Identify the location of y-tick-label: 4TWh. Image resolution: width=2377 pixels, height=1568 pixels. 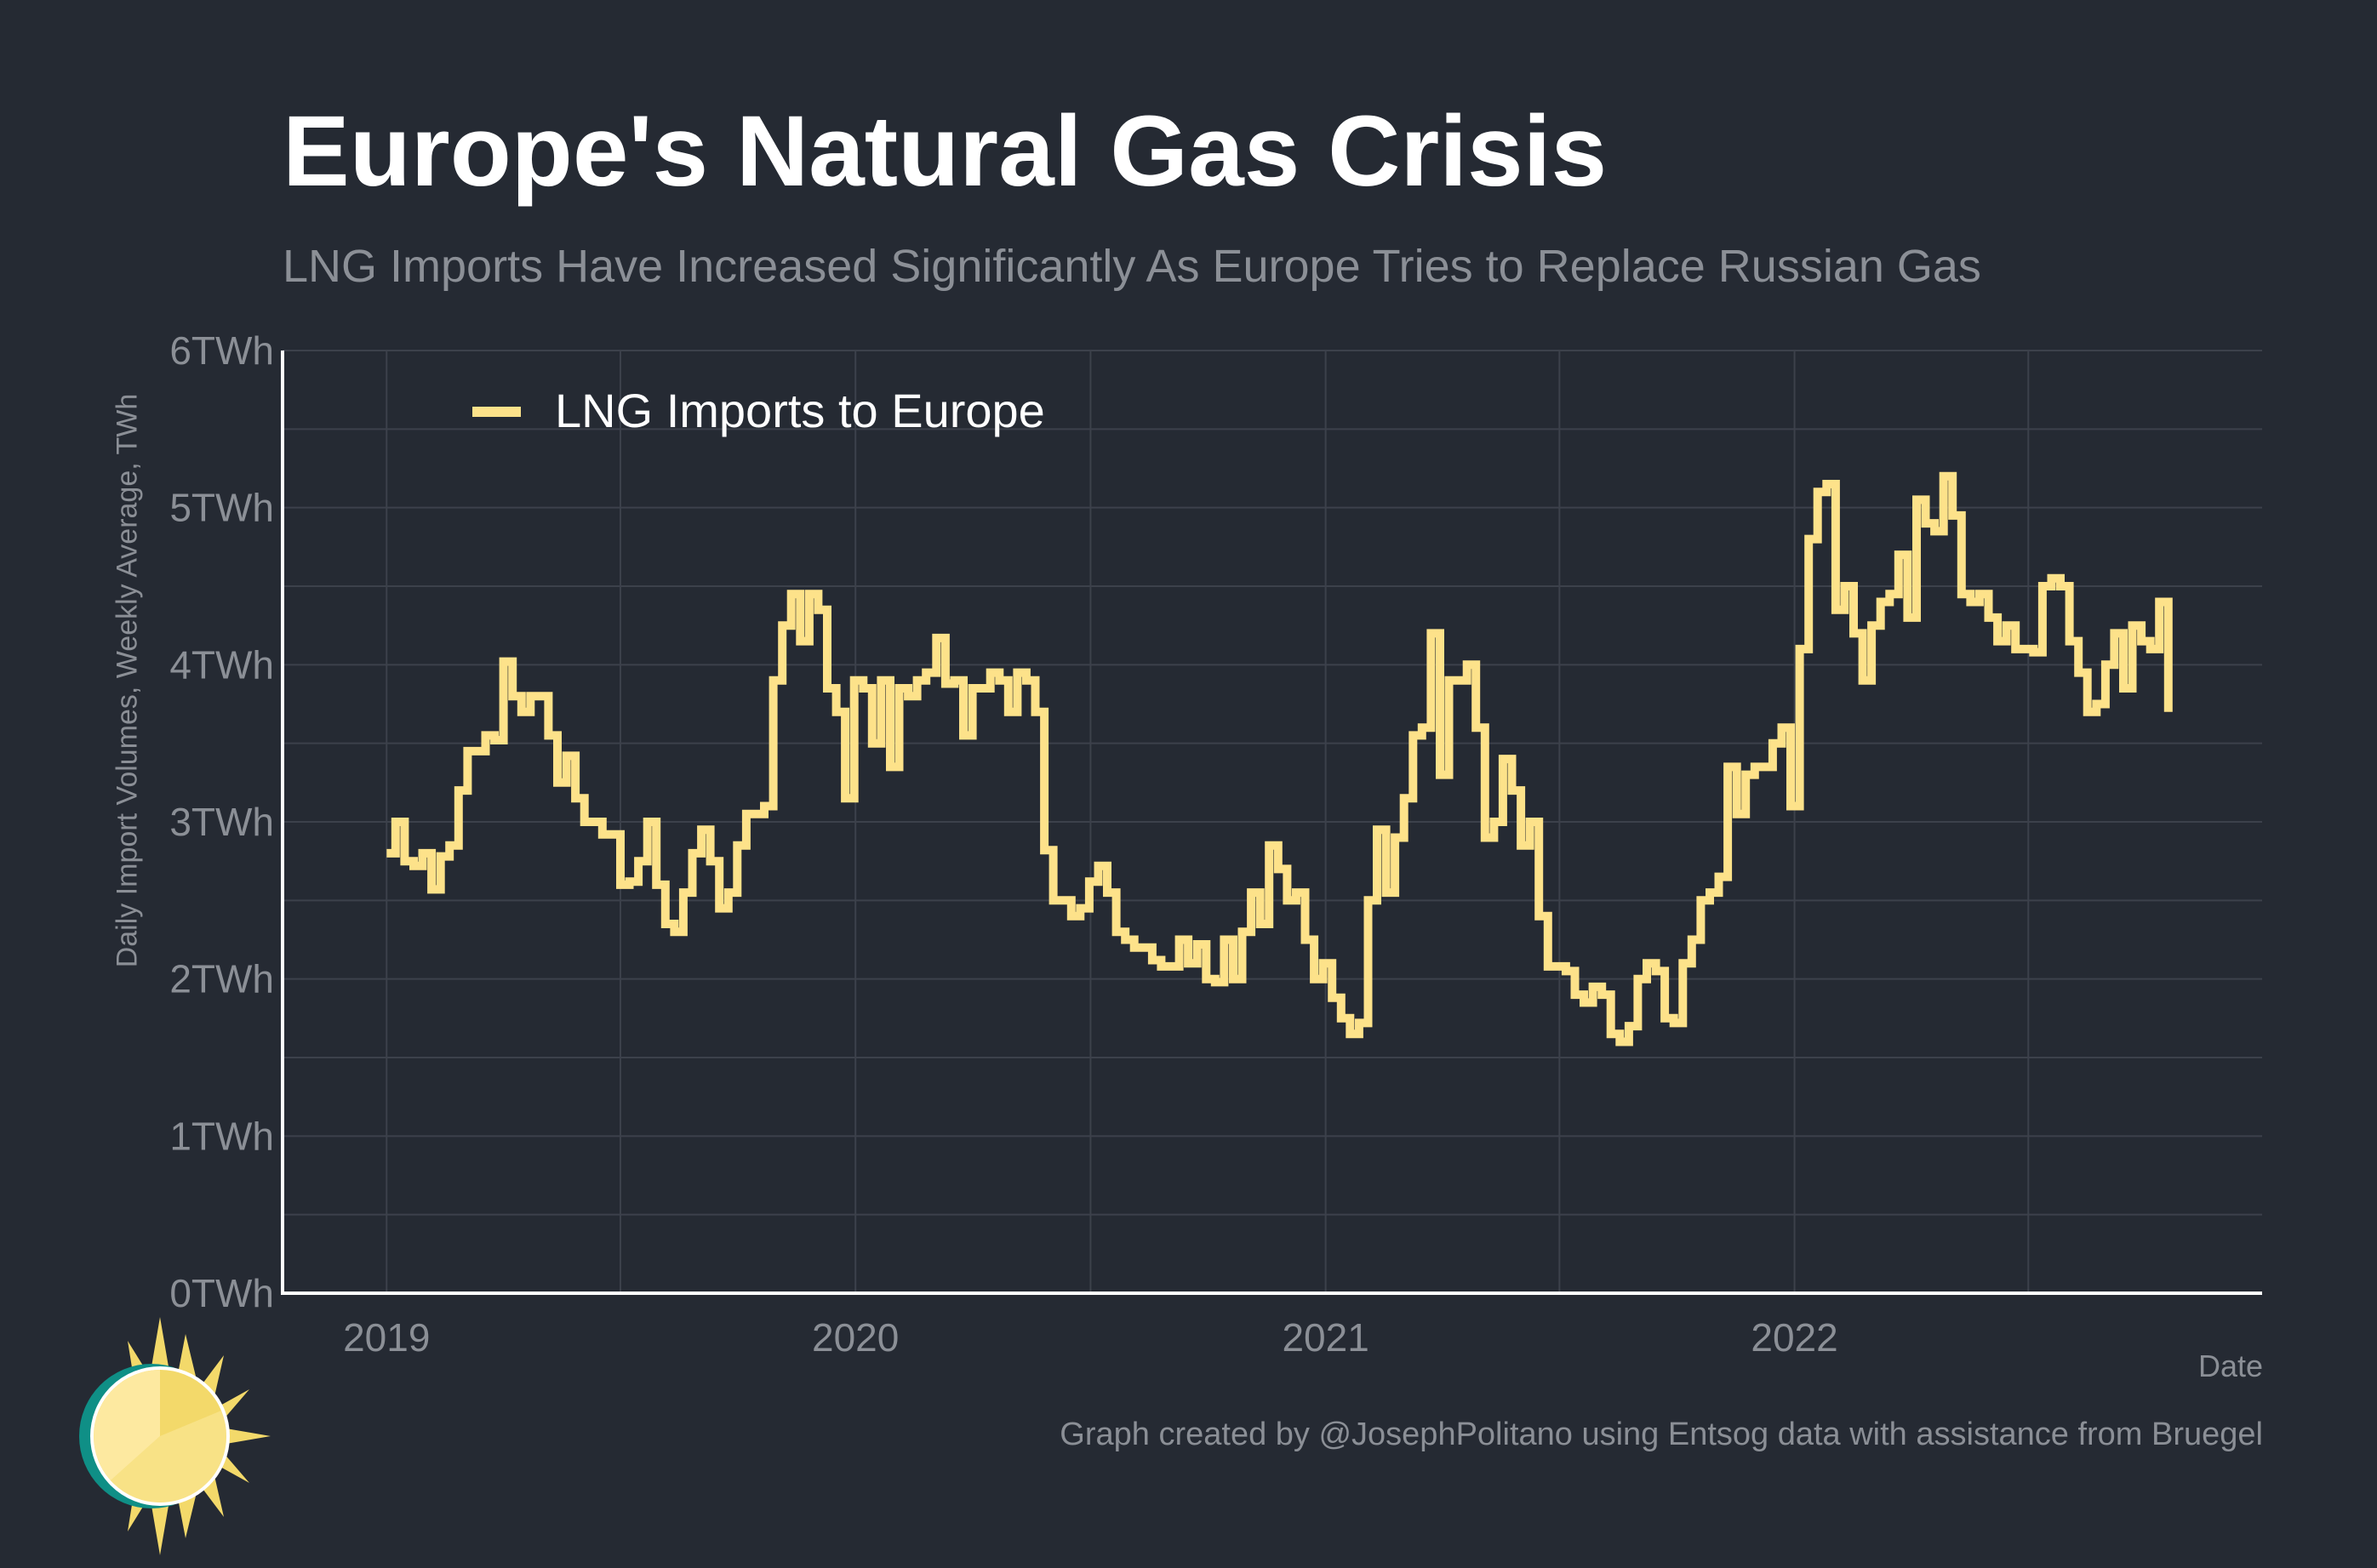
(222, 664).